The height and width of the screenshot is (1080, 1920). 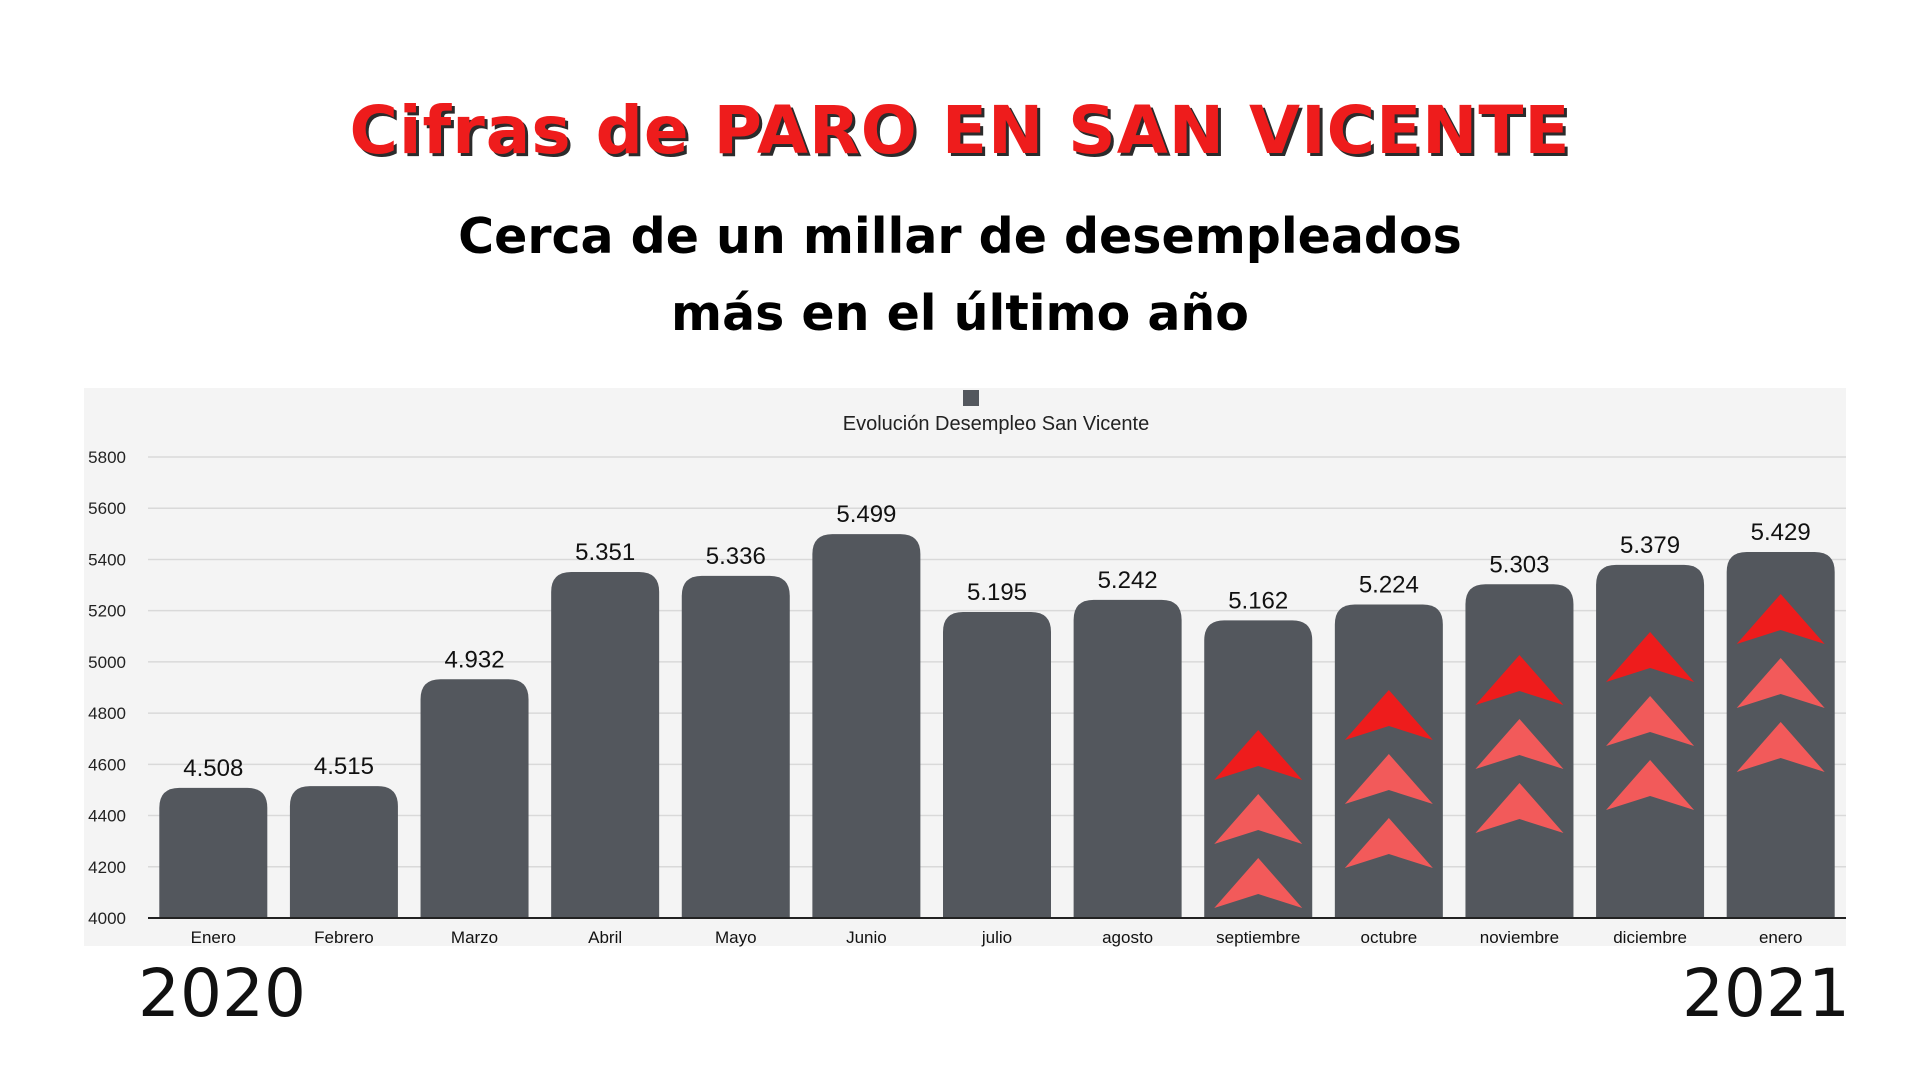 What do you see at coordinates (1781, 532) in the screenshot?
I see `data-label: 5.429` at bounding box center [1781, 532].